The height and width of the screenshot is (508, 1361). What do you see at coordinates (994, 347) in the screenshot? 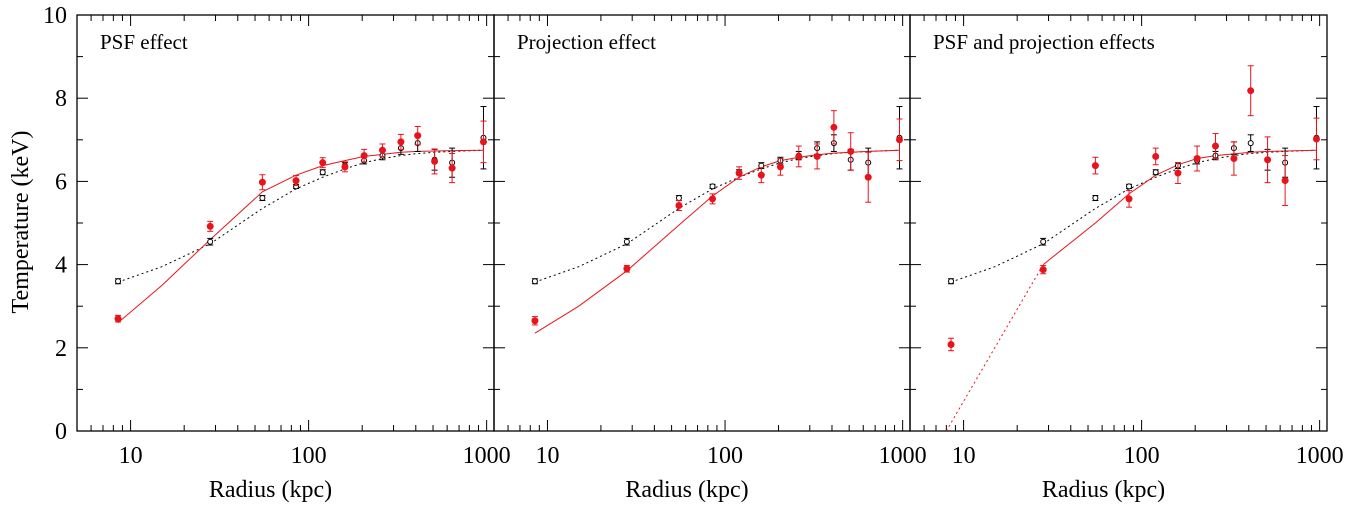
I see `corrected-model-dotted-line` at bounding box center [994, 347].